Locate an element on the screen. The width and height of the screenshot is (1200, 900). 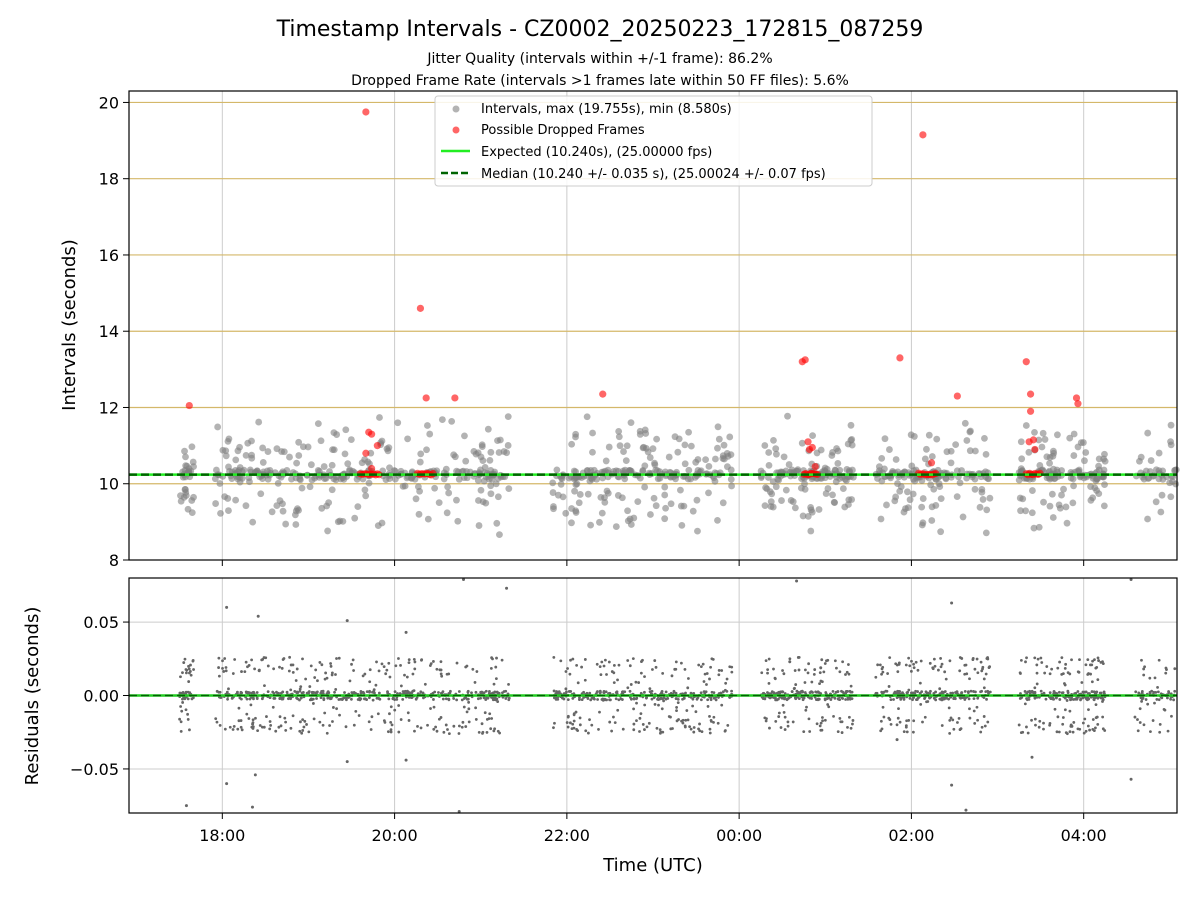
x-tick-label: 00:00 is located at coordinates (739, 835).